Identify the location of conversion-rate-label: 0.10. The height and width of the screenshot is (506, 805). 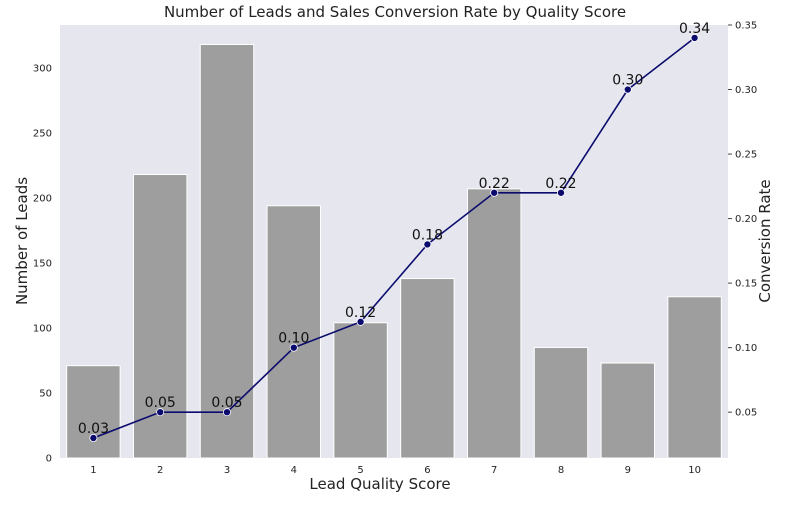
(293, 339).